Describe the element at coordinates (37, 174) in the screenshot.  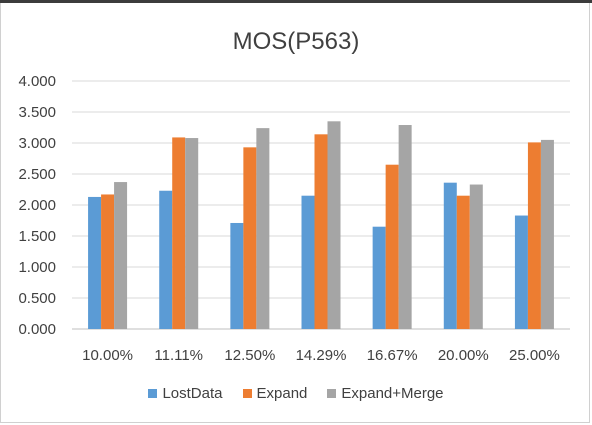
I see `y-tick-label: 2.500` at that location.